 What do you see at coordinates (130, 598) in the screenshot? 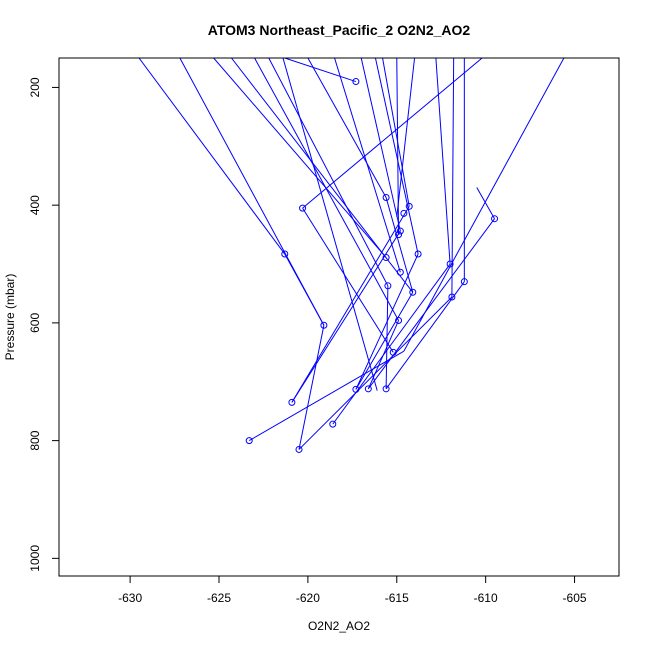
I see `x-tick-label: -630` at bounding box center [130, 598].